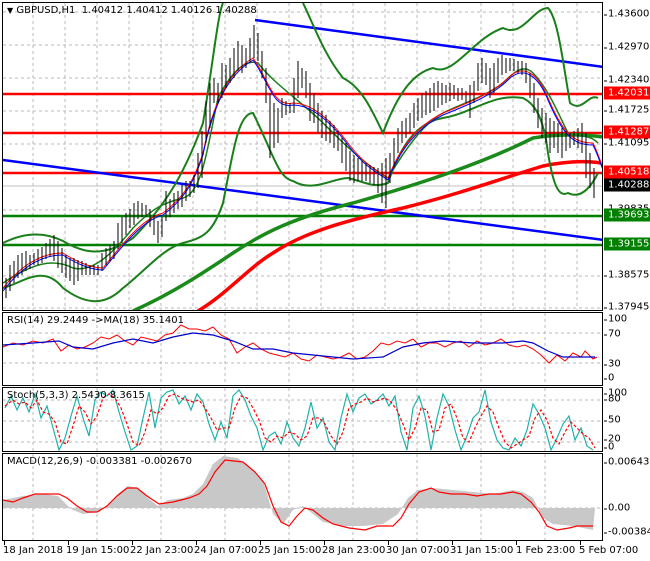  Describe the element at coordinates (609, 378) in the screenshot. I see `rsi-tick: 0` at that location.